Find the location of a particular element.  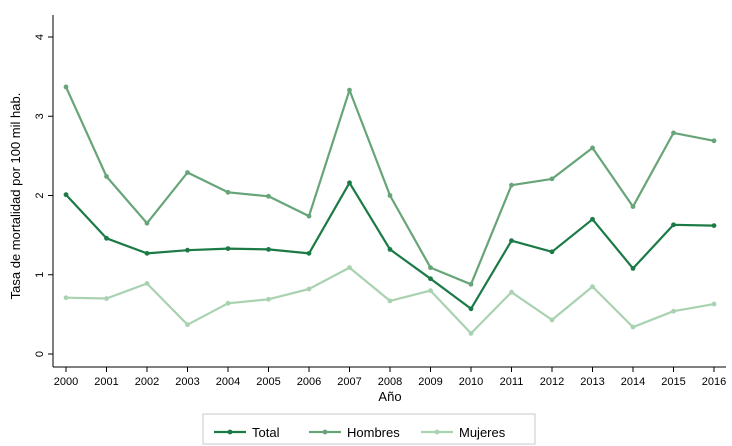

x-tick-label: 2012 is located at coordinates (552, 382).